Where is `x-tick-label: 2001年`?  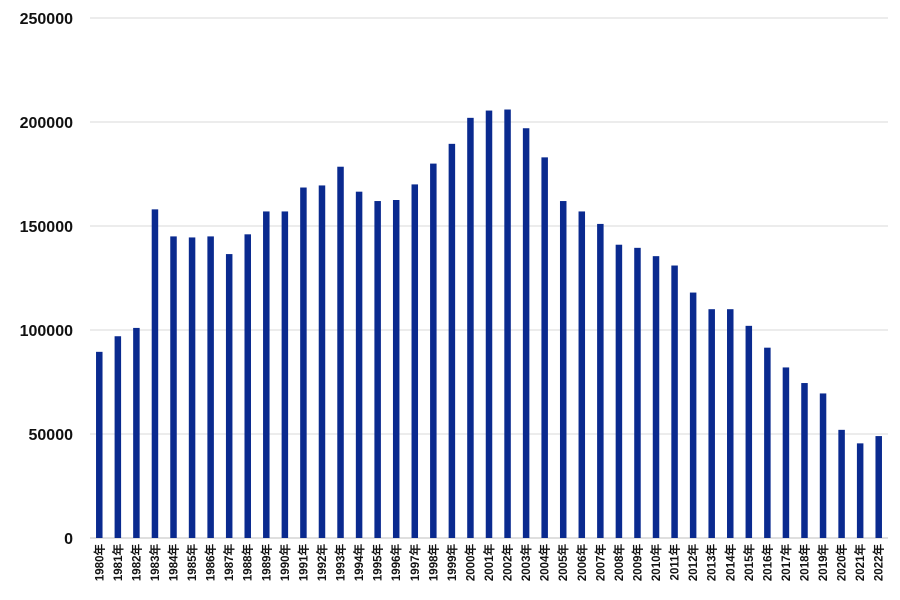
x-tick-label: 2001年 is located at coordinates (489, 563).